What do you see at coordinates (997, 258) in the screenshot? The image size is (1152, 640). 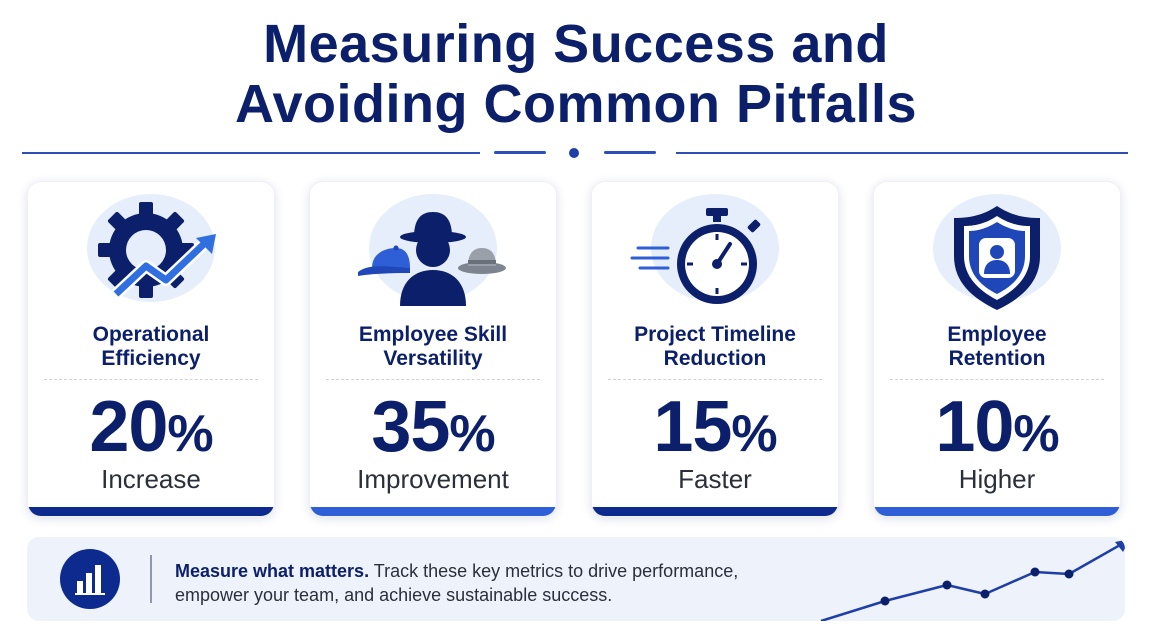 I see `shield-person-icon` at bounding box center [997, 258].